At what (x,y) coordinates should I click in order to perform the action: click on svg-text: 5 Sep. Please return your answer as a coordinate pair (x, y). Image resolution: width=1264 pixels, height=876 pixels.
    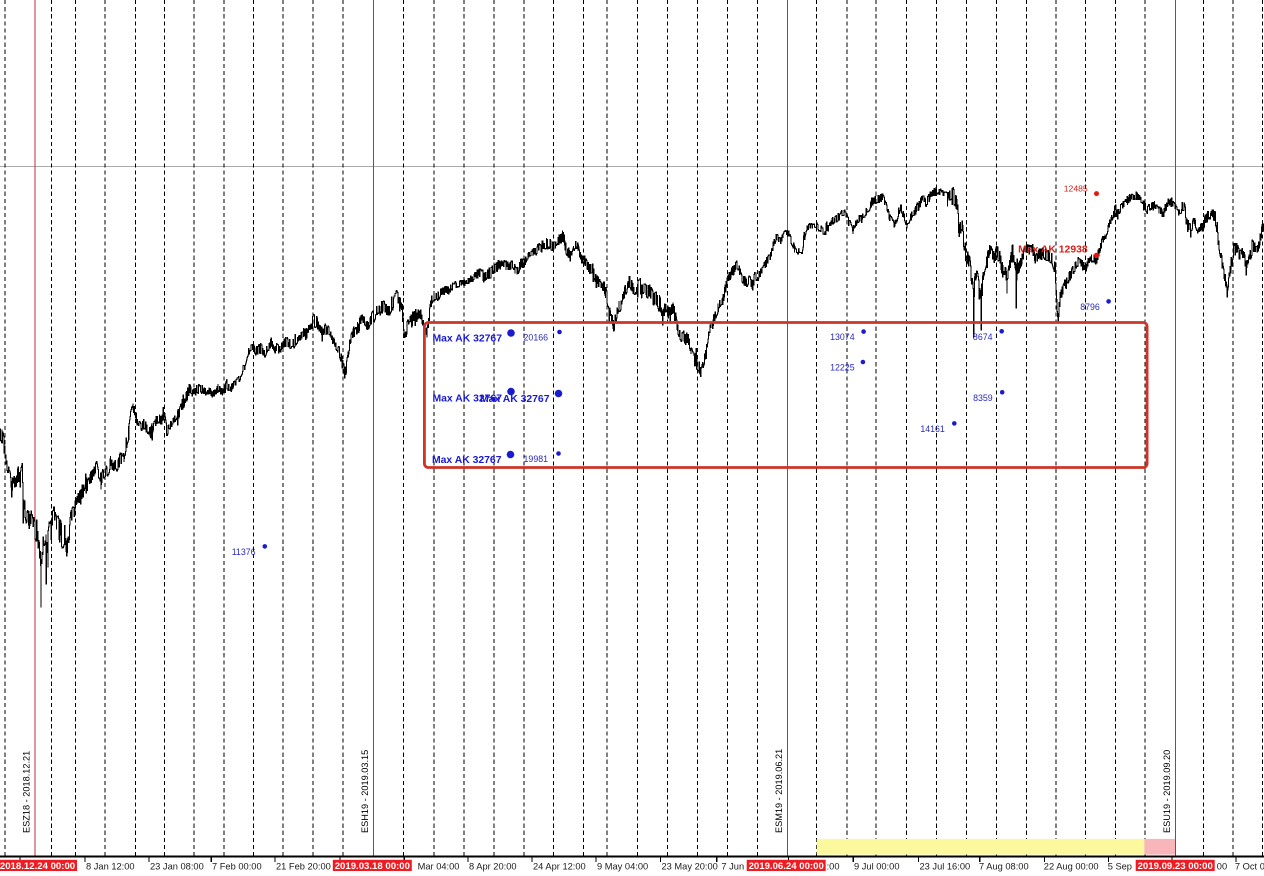
    Looking at the image, I should click on (1120, 867).